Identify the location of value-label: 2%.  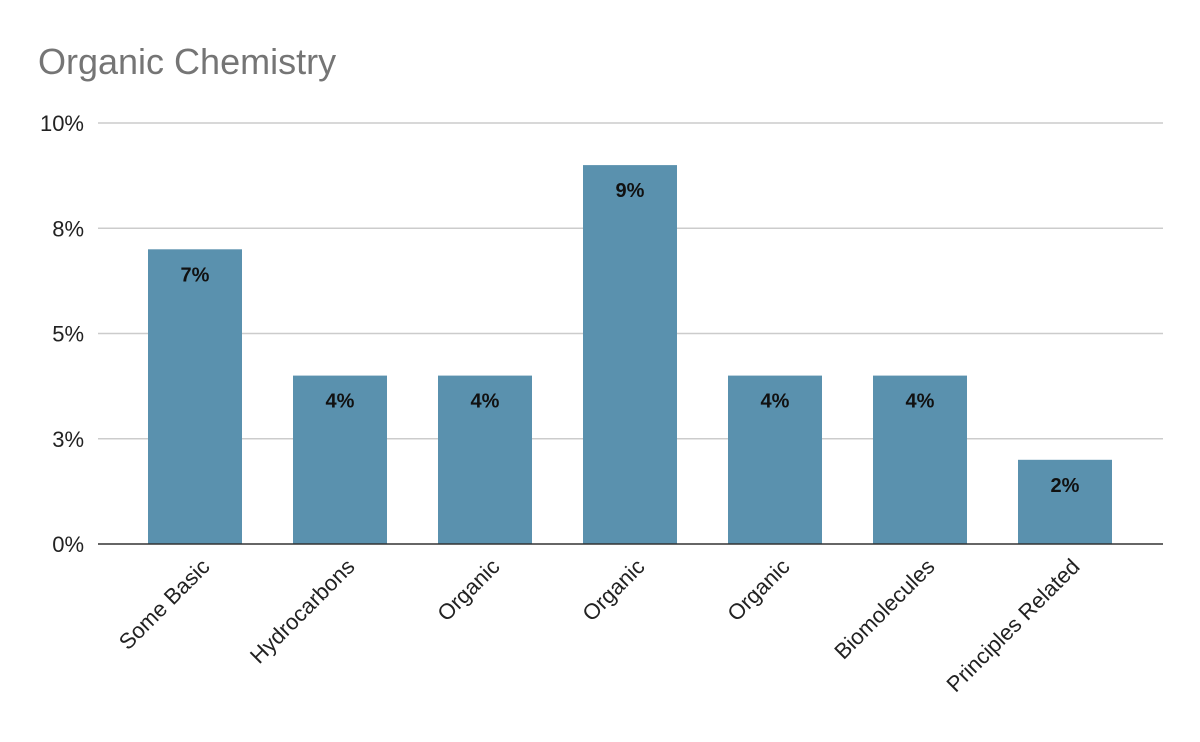
(1065, 486).